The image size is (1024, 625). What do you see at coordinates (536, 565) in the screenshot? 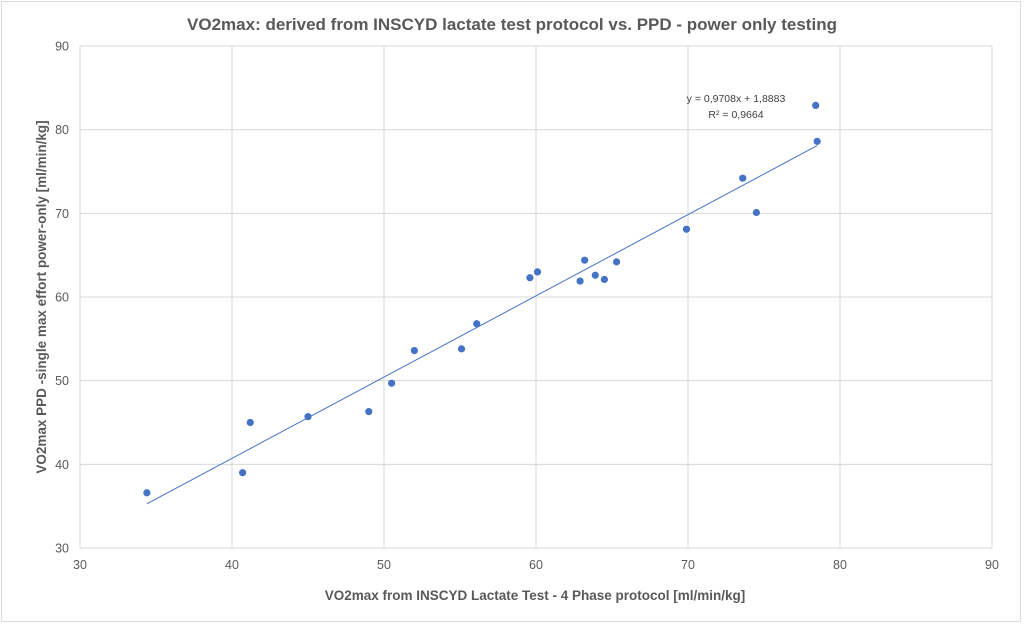
I see `x-tick-label: 60` at bounding box center [536, 565].